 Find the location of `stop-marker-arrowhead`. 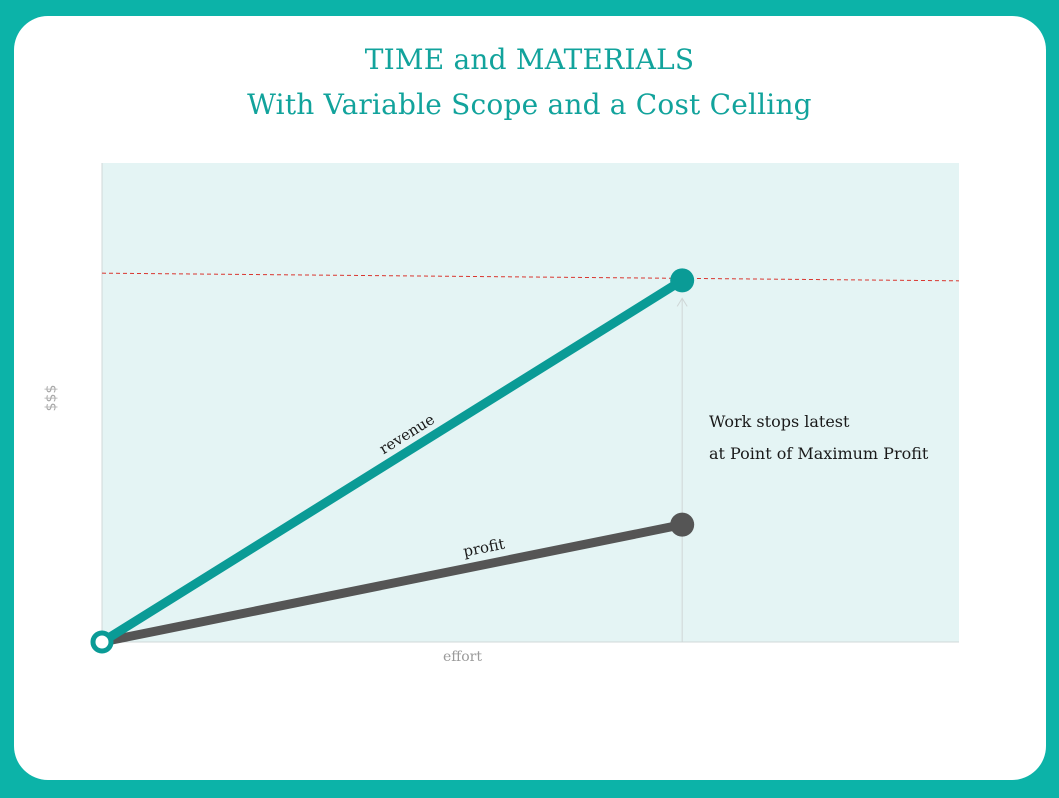

stop-marker-arrowhead is located at coordinates (682, 302).